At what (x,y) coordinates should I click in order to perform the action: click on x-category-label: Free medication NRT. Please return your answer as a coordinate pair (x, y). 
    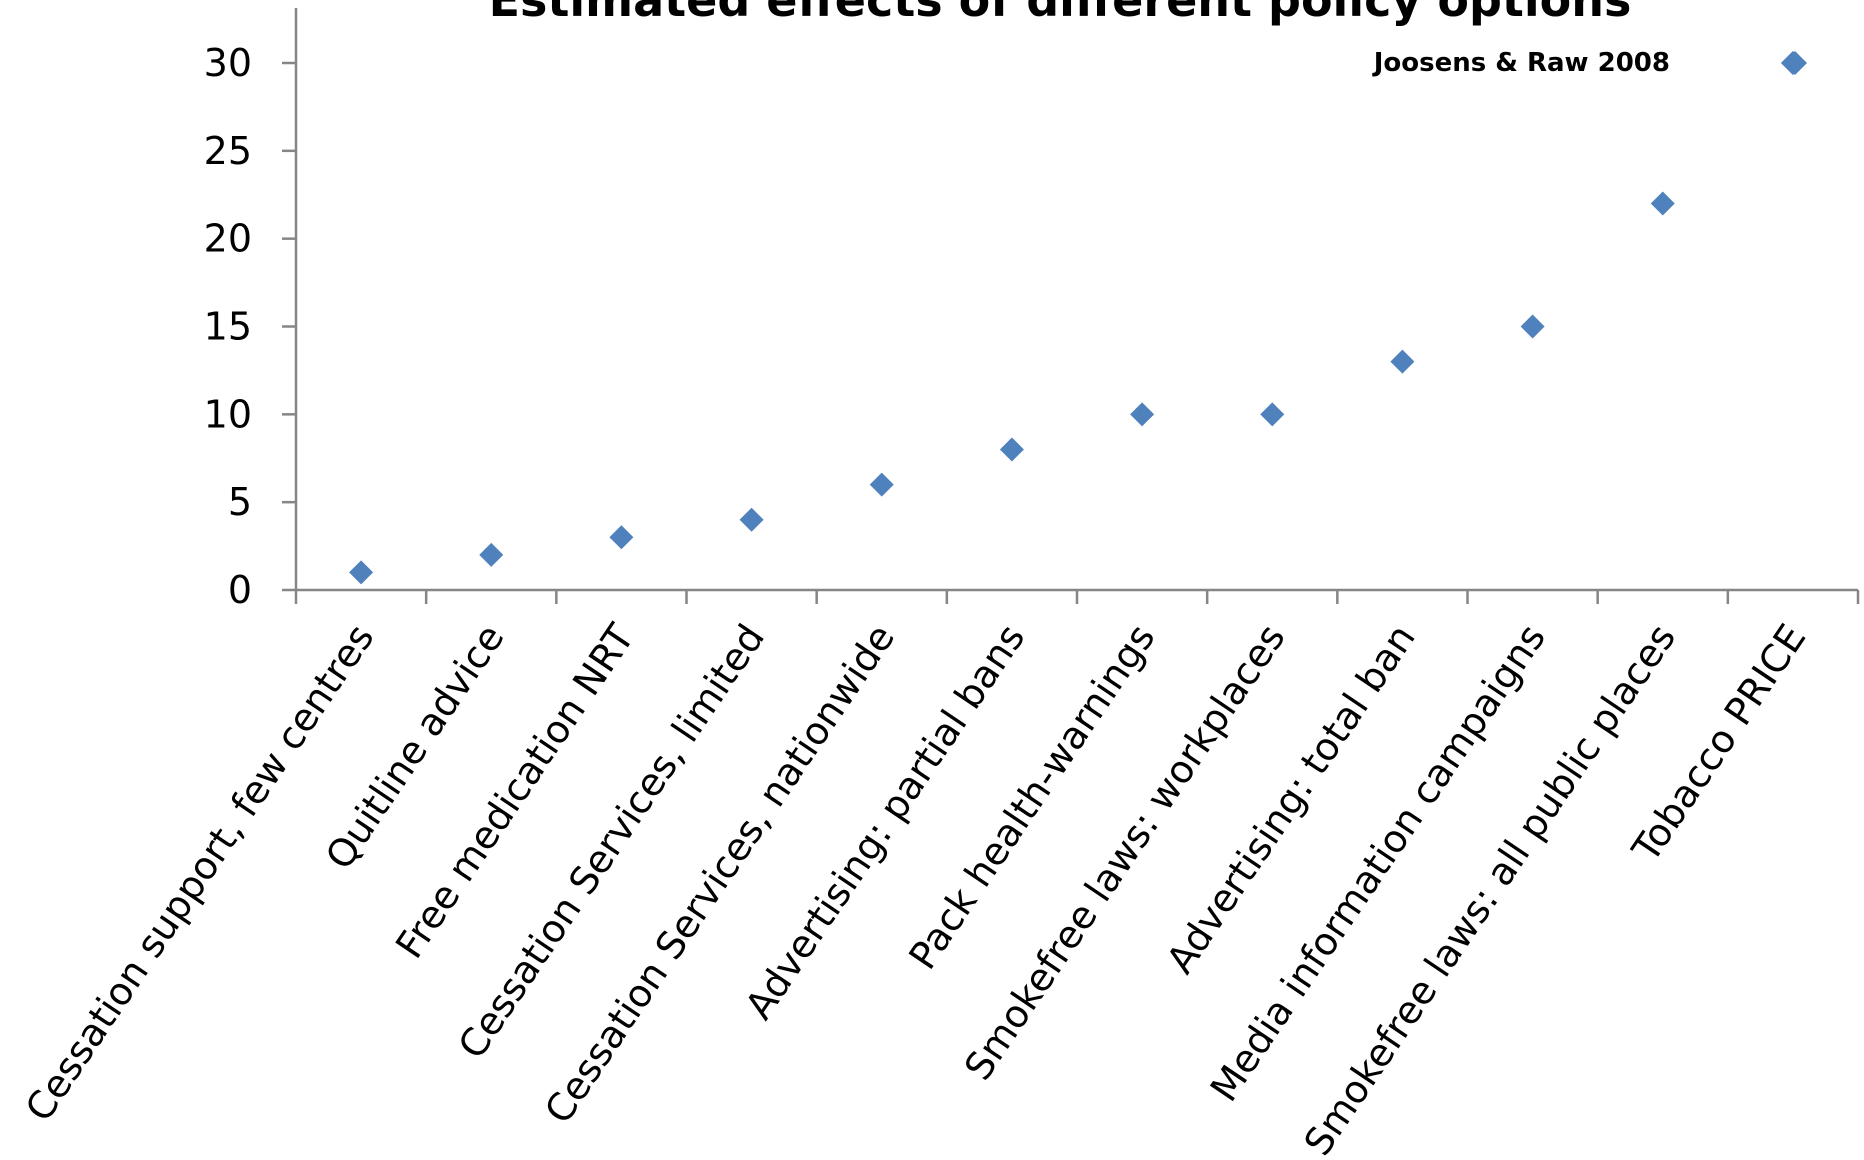
    Looking at the image, I should click on (515, 791).